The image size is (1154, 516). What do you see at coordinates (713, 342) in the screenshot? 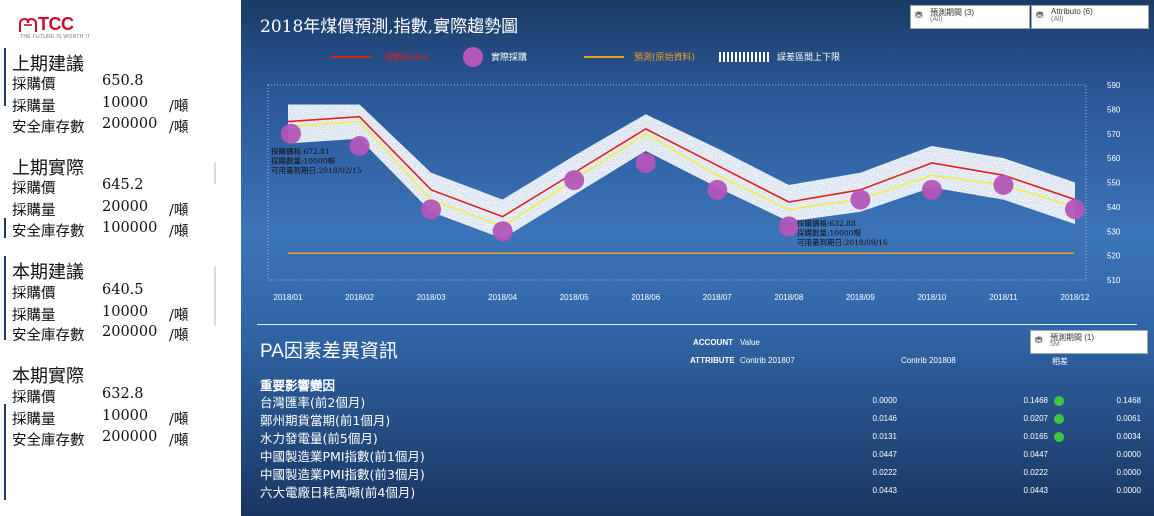
I see `account-label: ACCOUNT` at bounding box center [713, 342].